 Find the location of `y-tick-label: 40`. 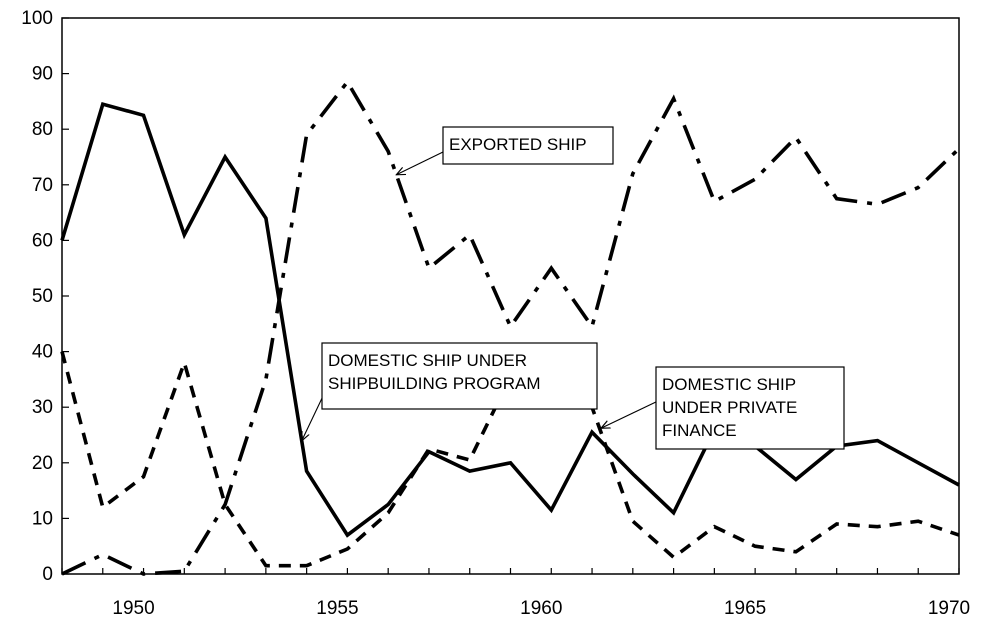

y-tick-label: 40 is located at coordinates (42, 352).